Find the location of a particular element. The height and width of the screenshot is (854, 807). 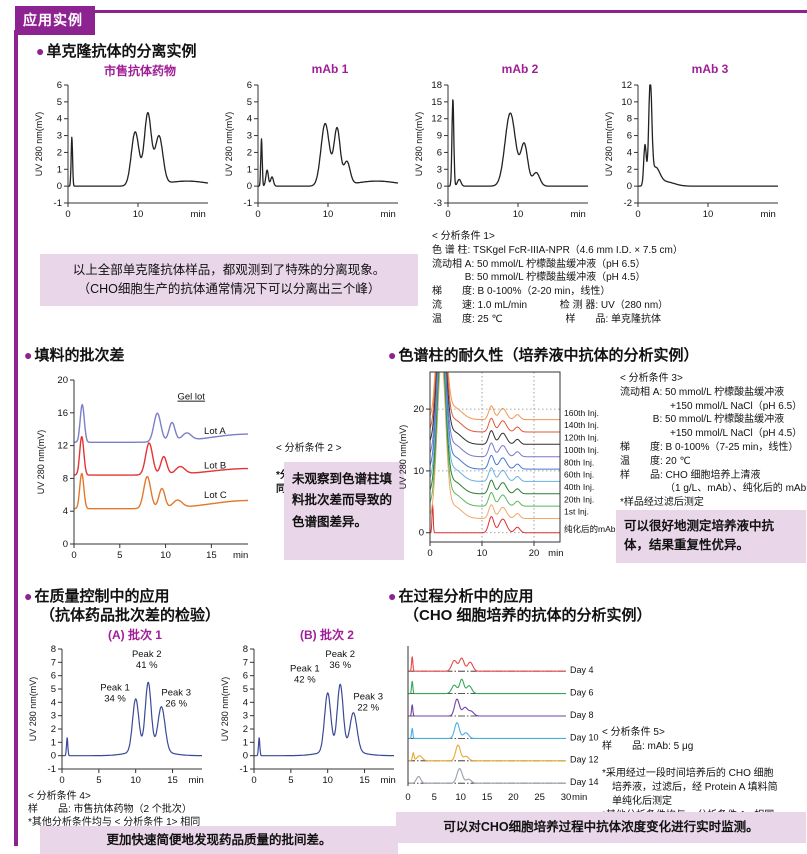

svg-text: 15 is located at coordinates (487, 797).